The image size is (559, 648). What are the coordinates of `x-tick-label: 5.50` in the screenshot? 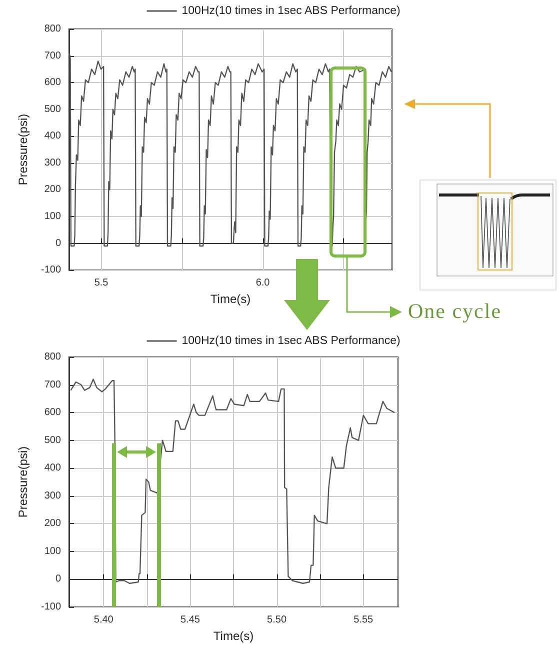 It's located at (277, 620).